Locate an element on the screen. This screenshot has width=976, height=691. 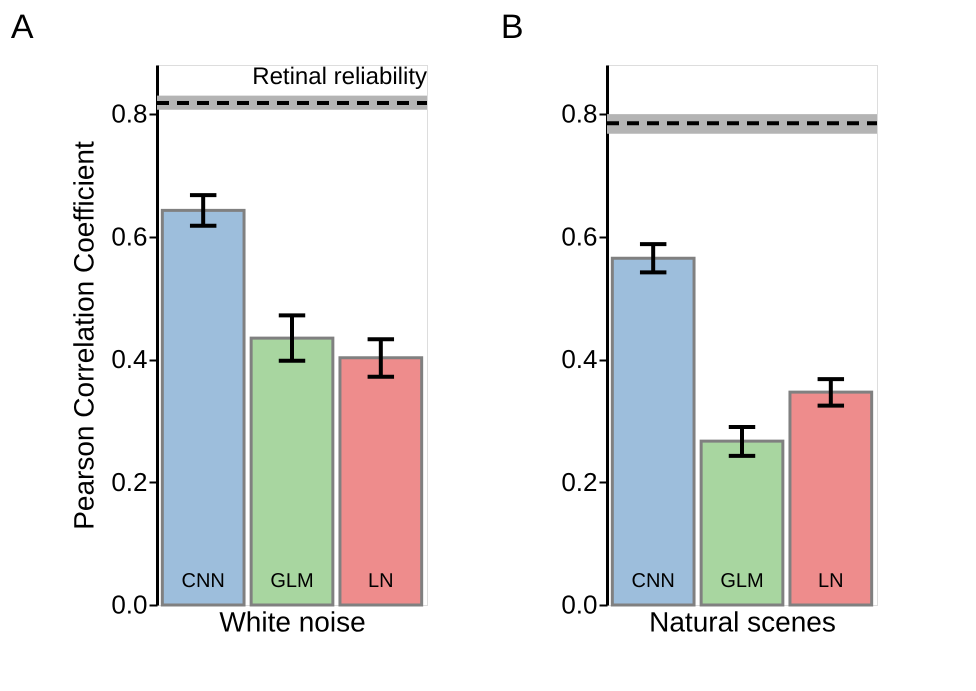
y-axis-title: Pearson Correlation Coefficient is located at coordinates (84, 335).